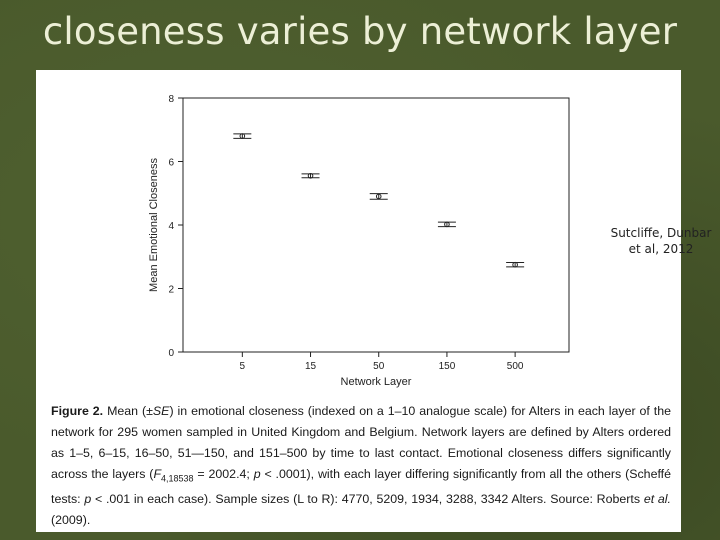 The image size is (720, 540). Describe the element at coordinates (379, 366) in the screenshot. I see `x-tick-label: 50` at that location.